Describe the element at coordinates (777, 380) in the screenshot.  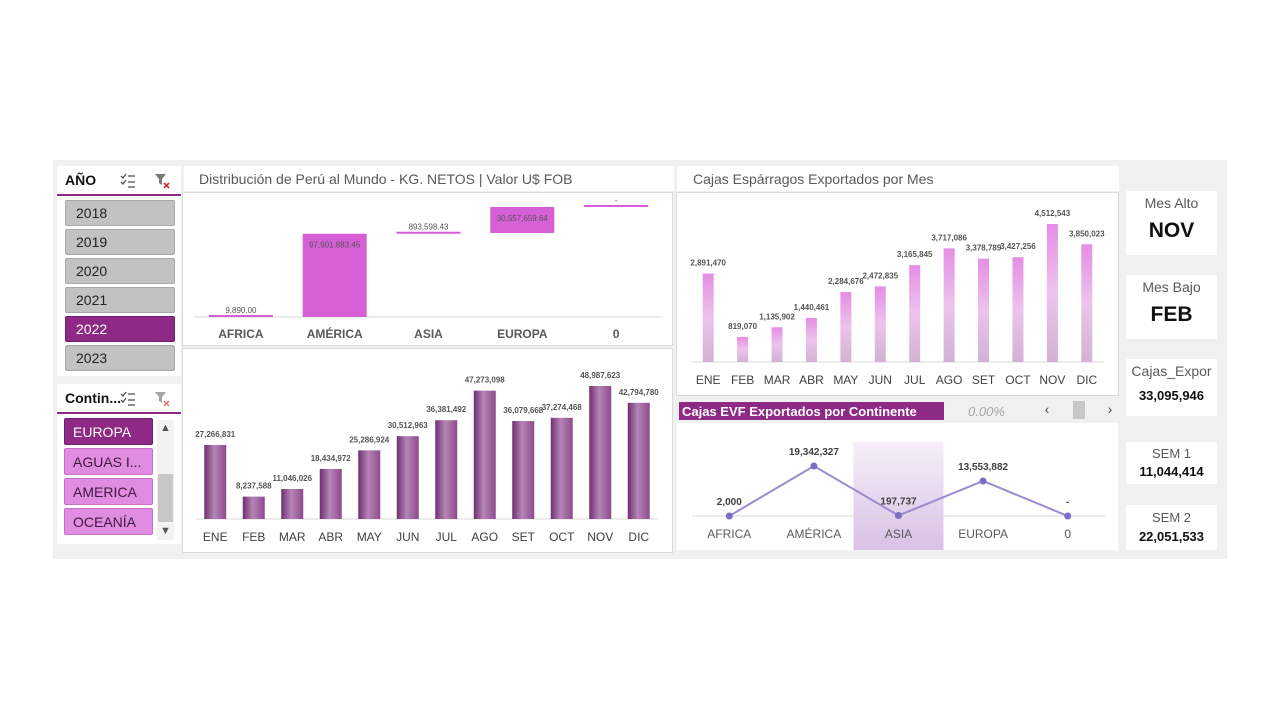
I see `cajas-month-label: MAR` at that location.